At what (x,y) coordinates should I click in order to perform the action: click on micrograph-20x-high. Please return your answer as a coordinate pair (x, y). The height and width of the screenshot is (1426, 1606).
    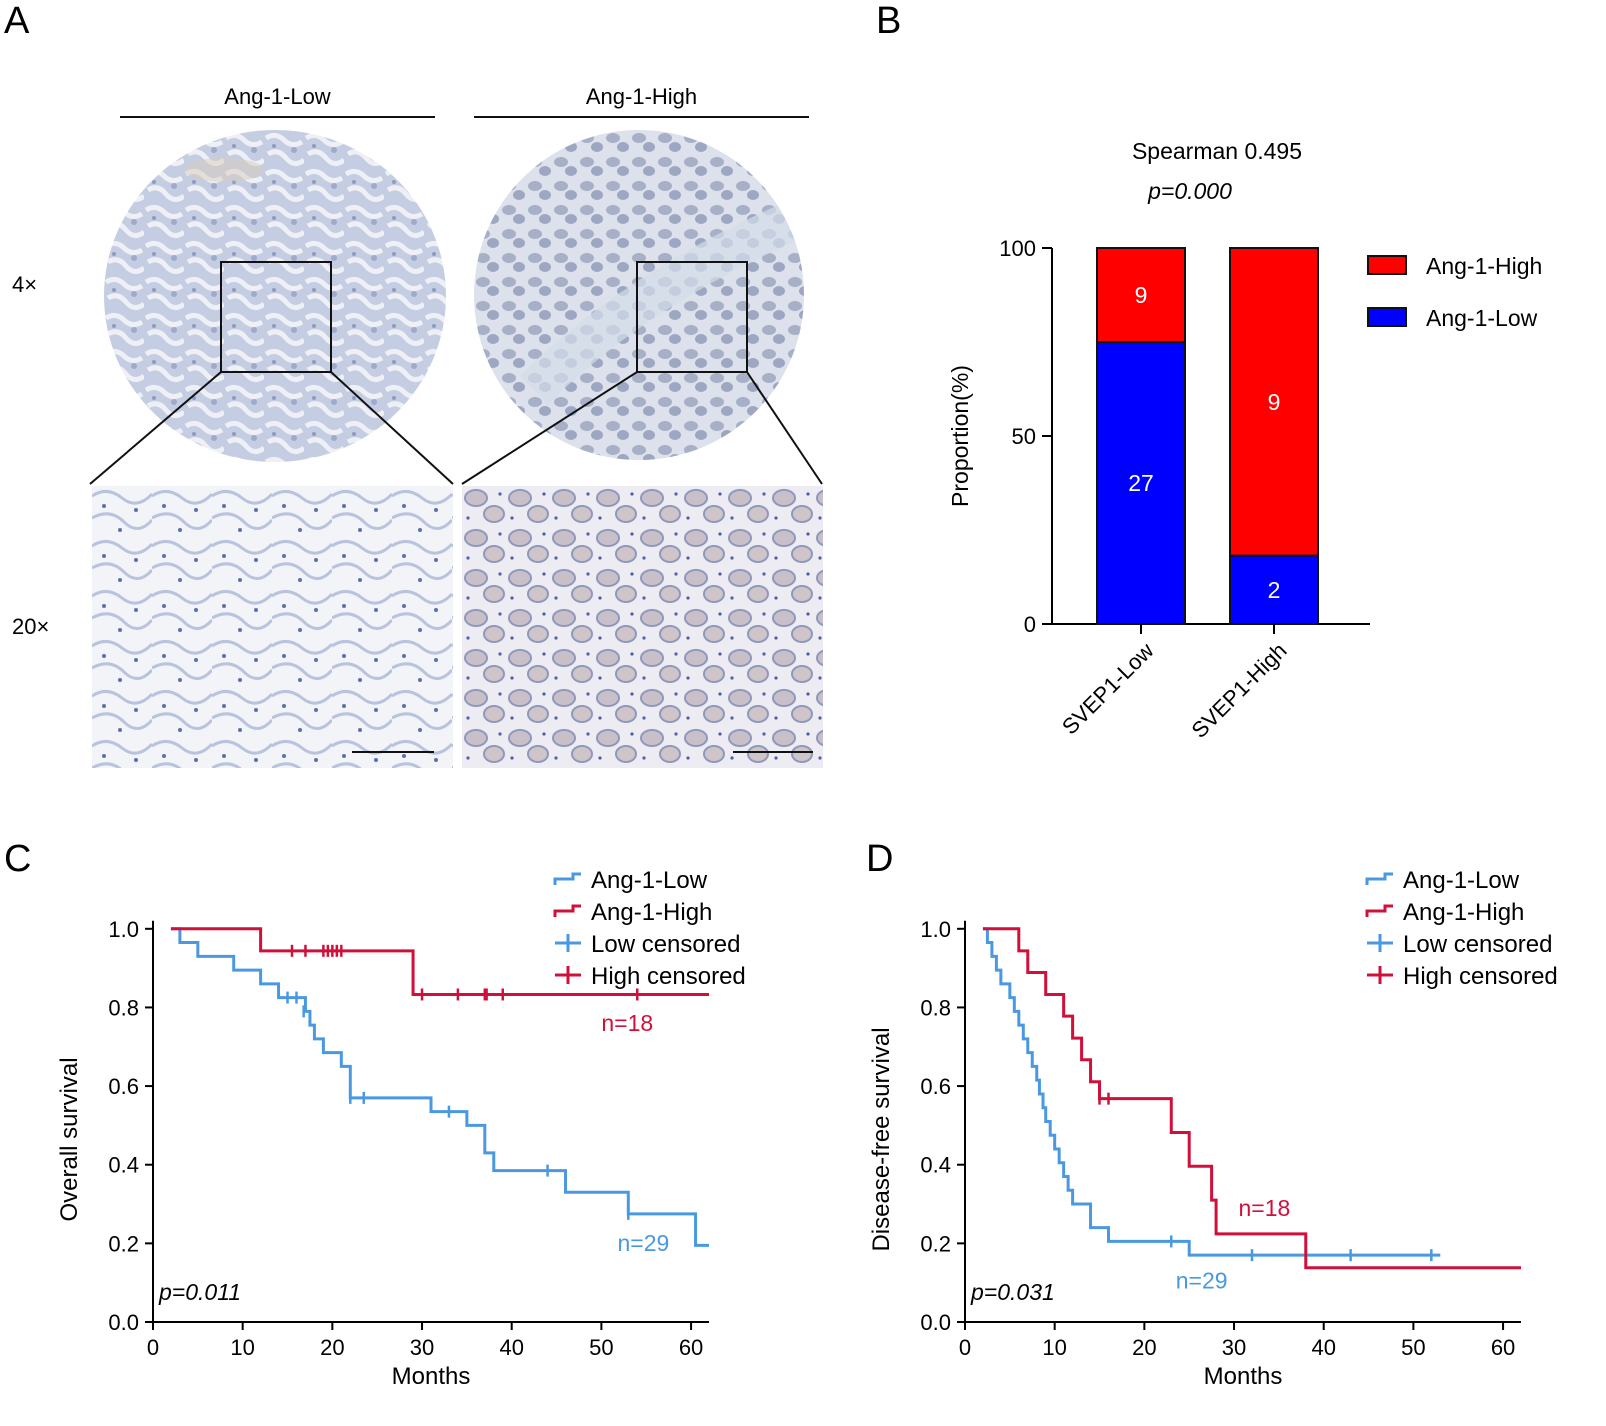
    Looking at the image, I should click on (642, 627).